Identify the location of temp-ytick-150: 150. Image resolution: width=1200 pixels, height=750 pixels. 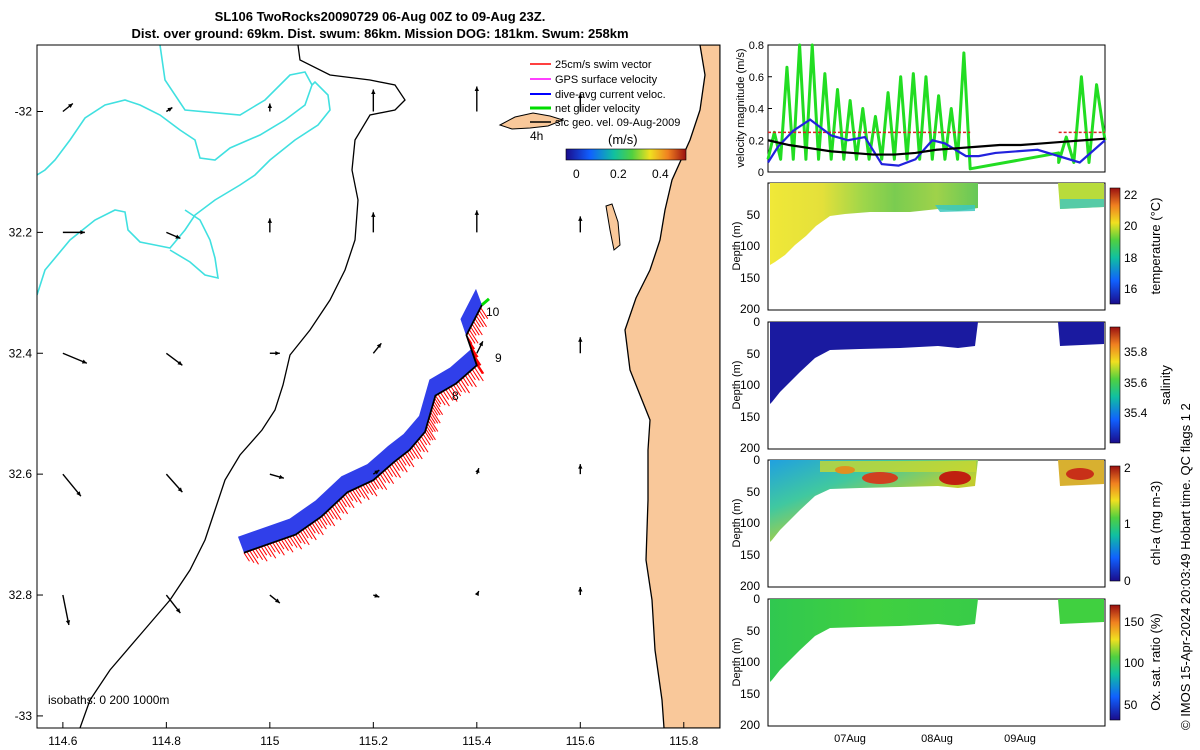
(750, 278).